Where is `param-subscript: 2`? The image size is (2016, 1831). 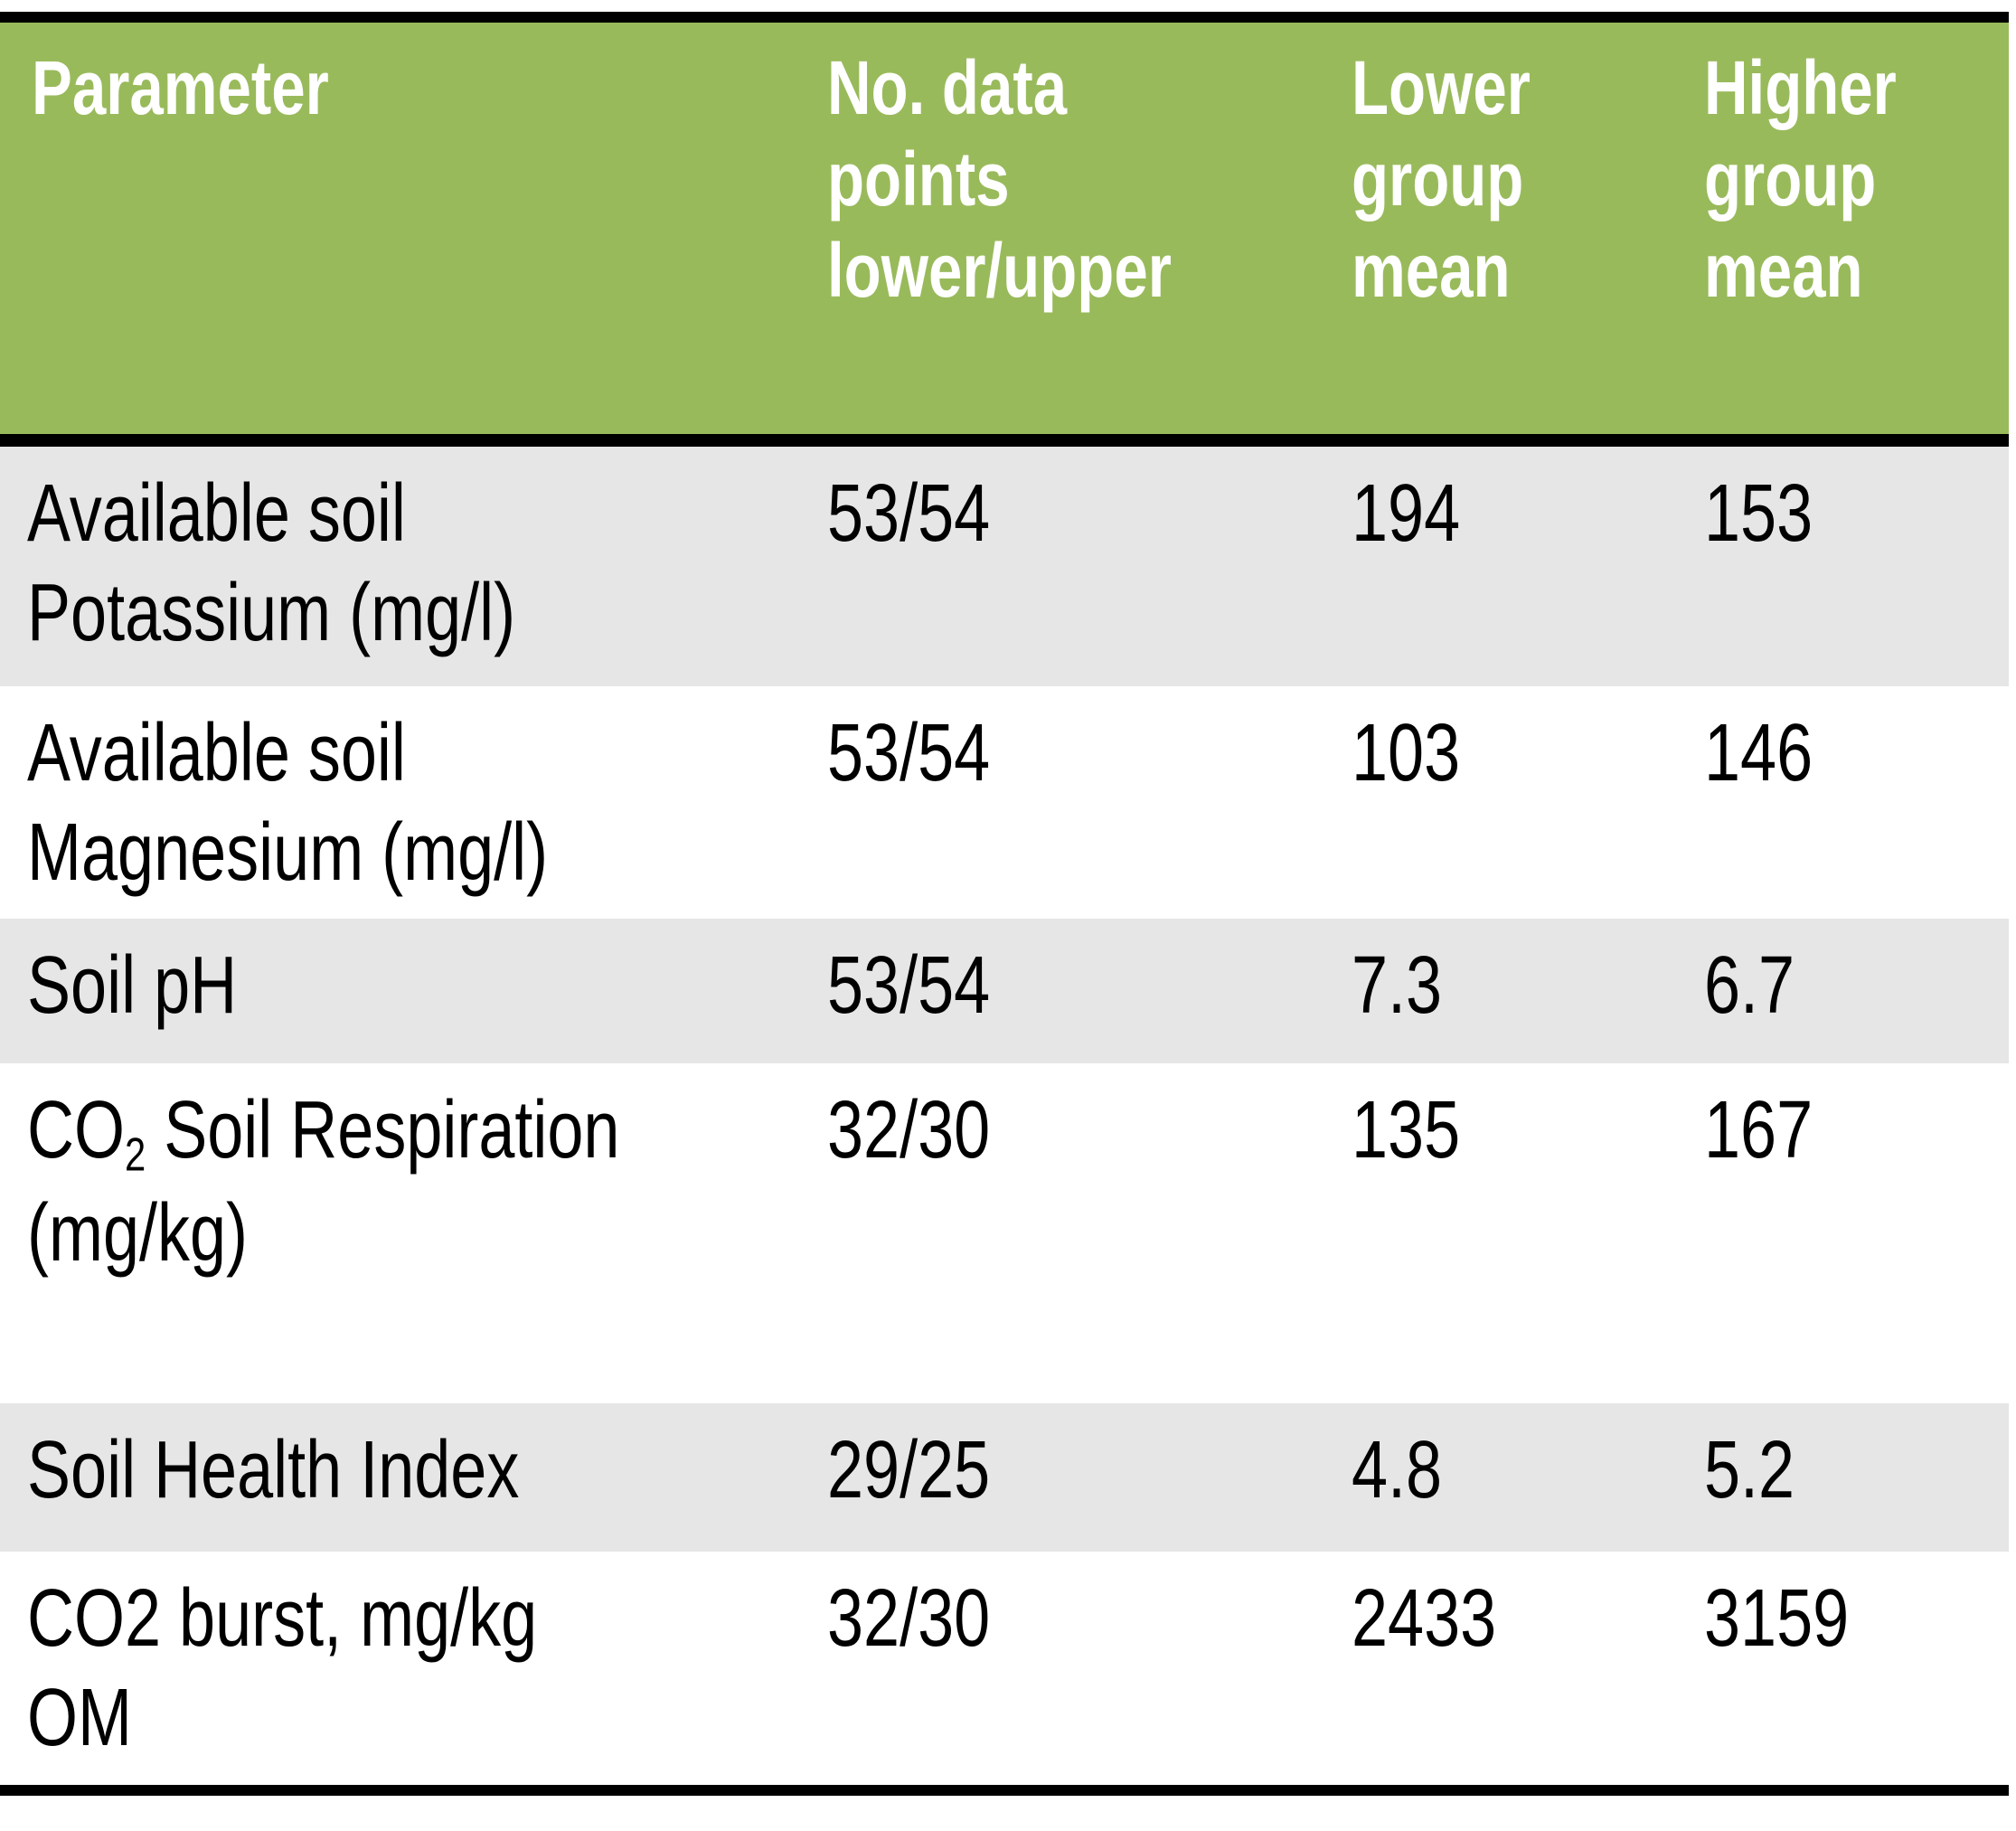
param-subscript: 2 is located at coordinates (136, 1155).